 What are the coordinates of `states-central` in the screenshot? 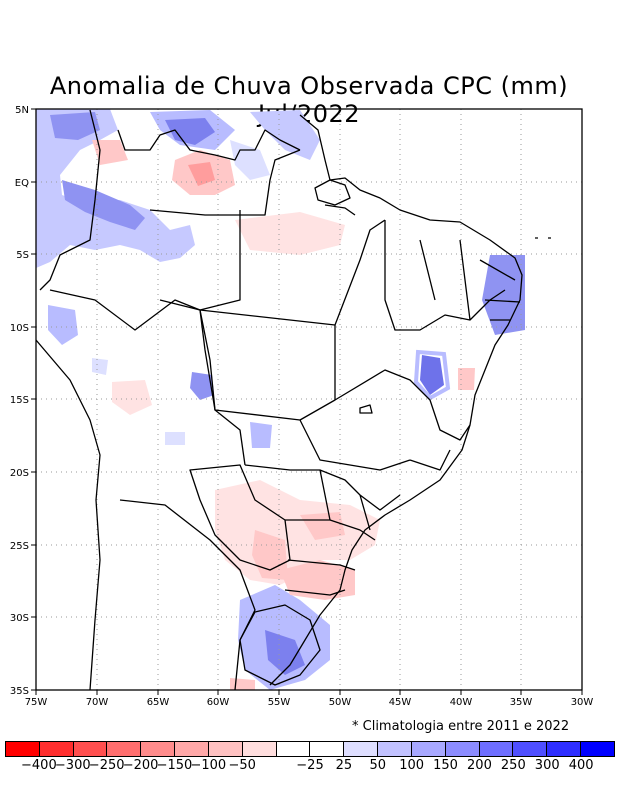 It's located at (335, 390).